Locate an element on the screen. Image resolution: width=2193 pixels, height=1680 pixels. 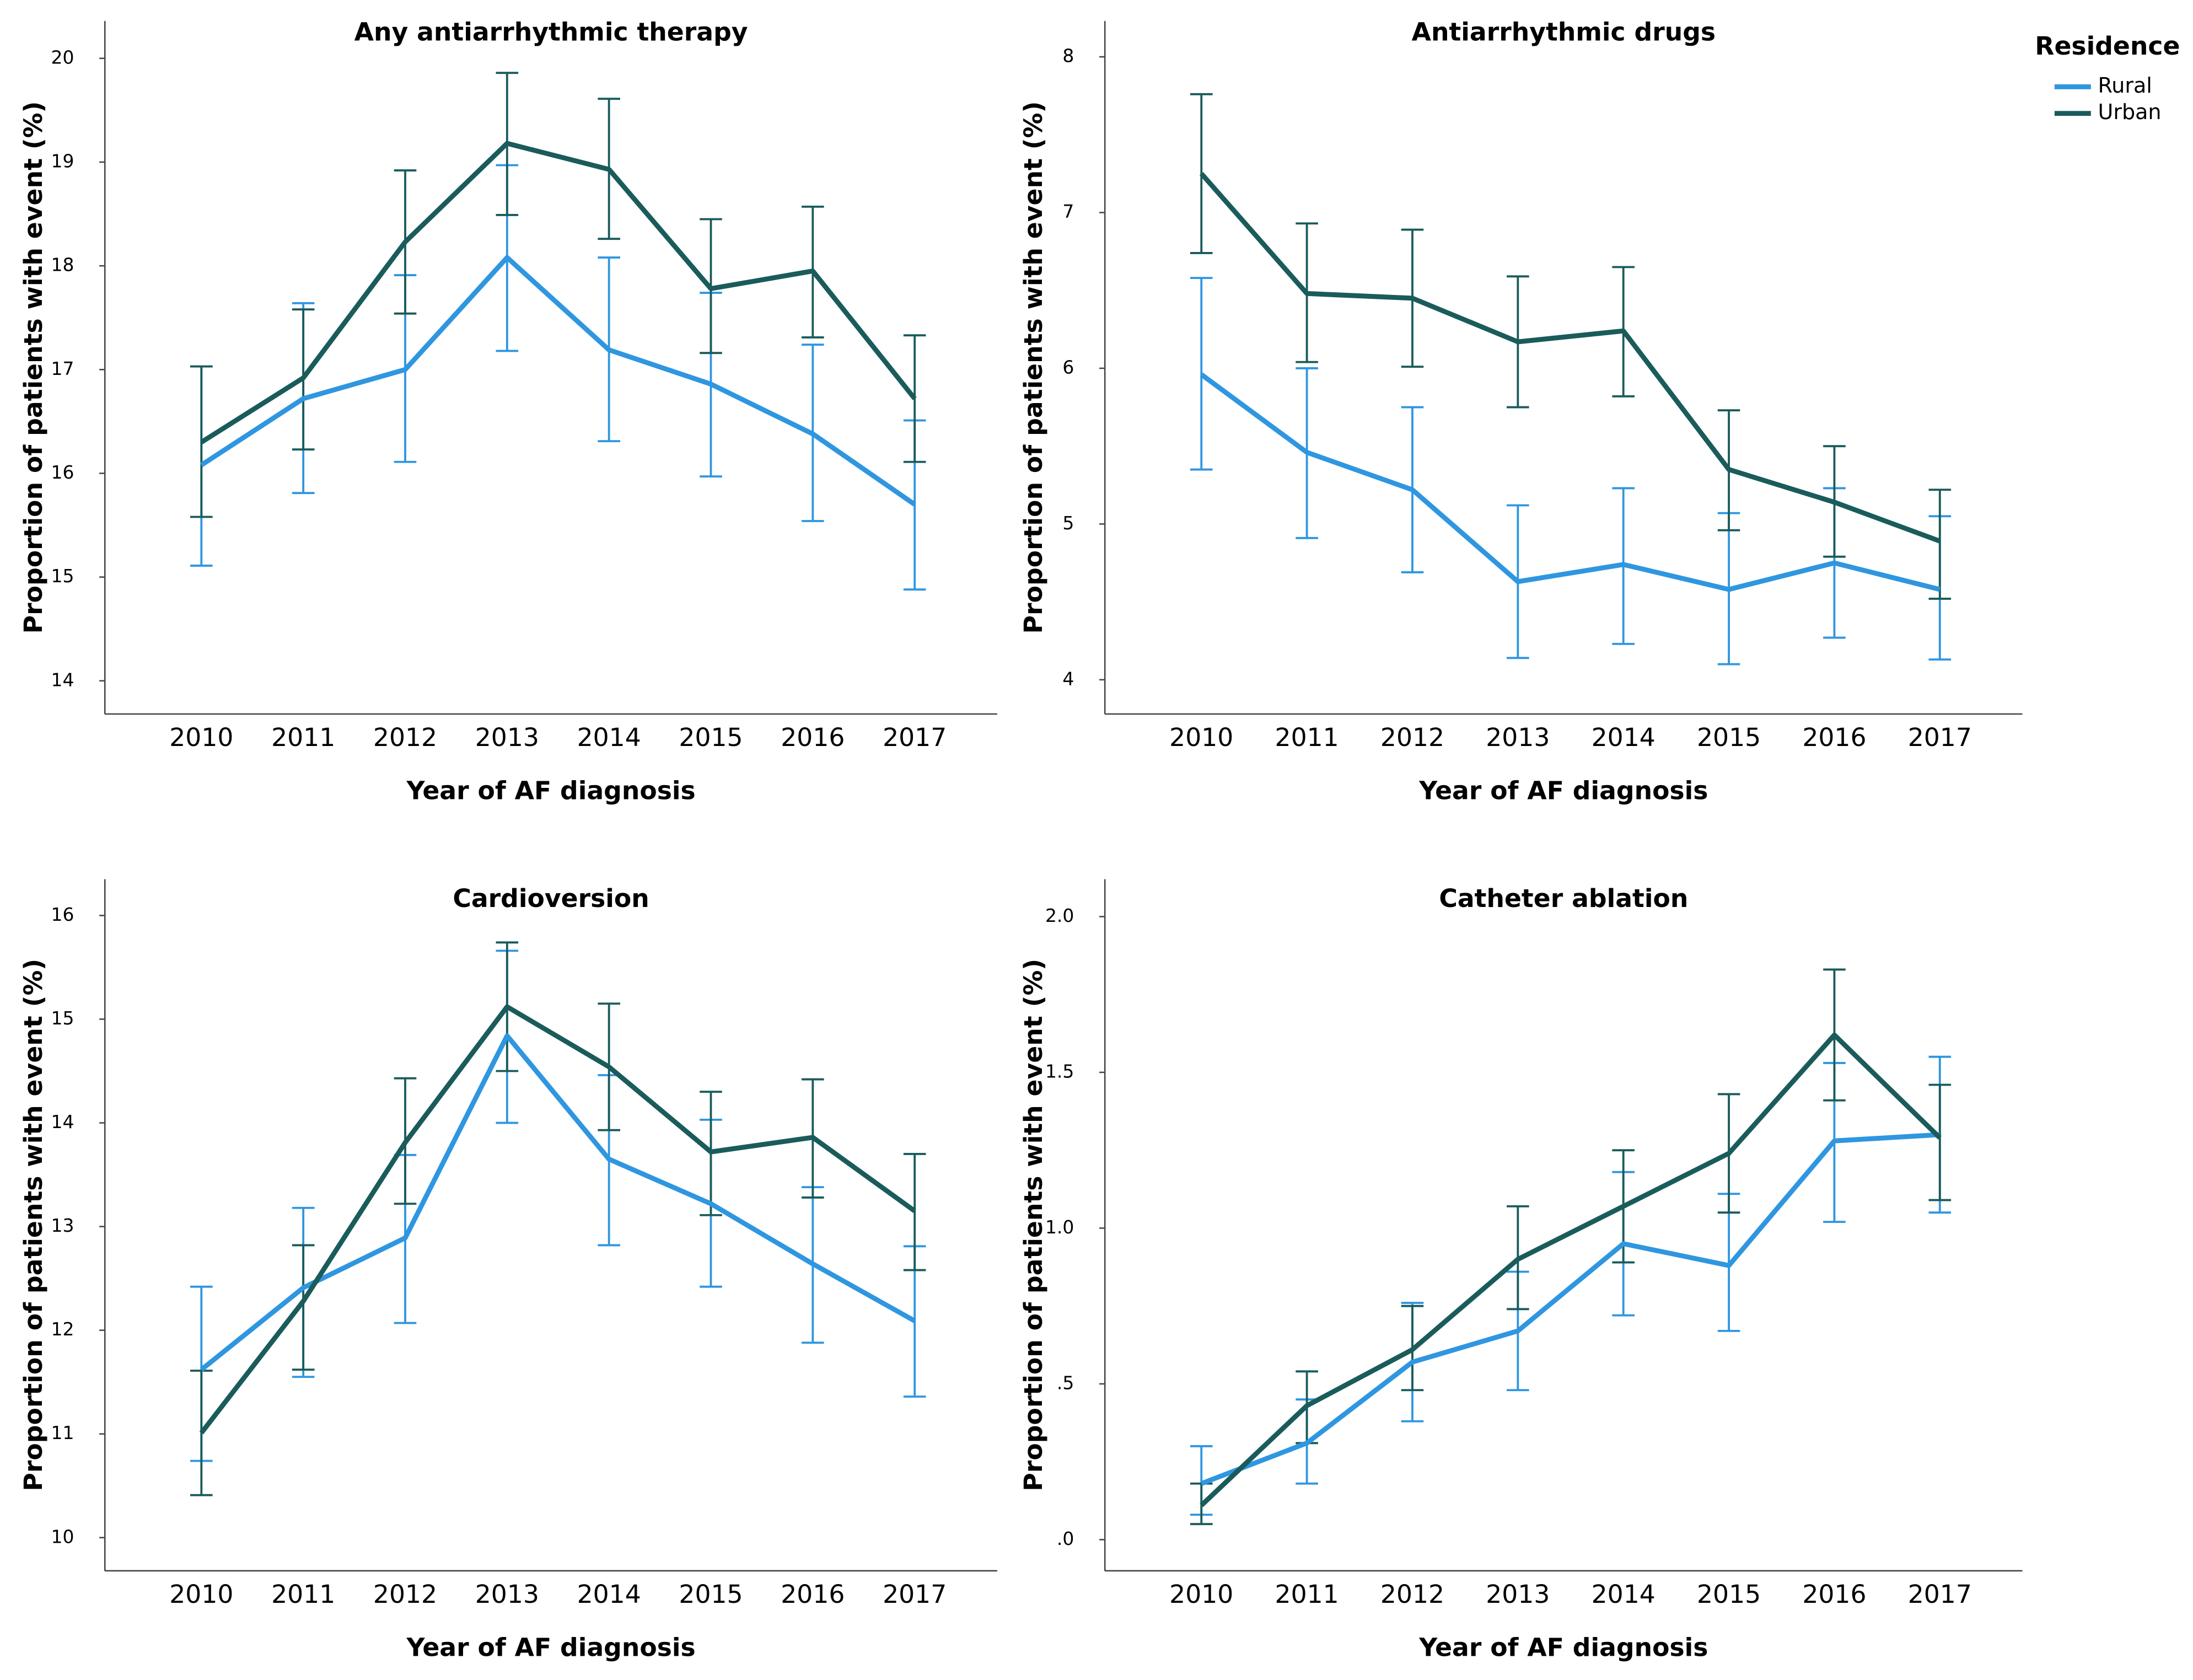
y-tick-label: 13 is located at coordinates (62, 1225).